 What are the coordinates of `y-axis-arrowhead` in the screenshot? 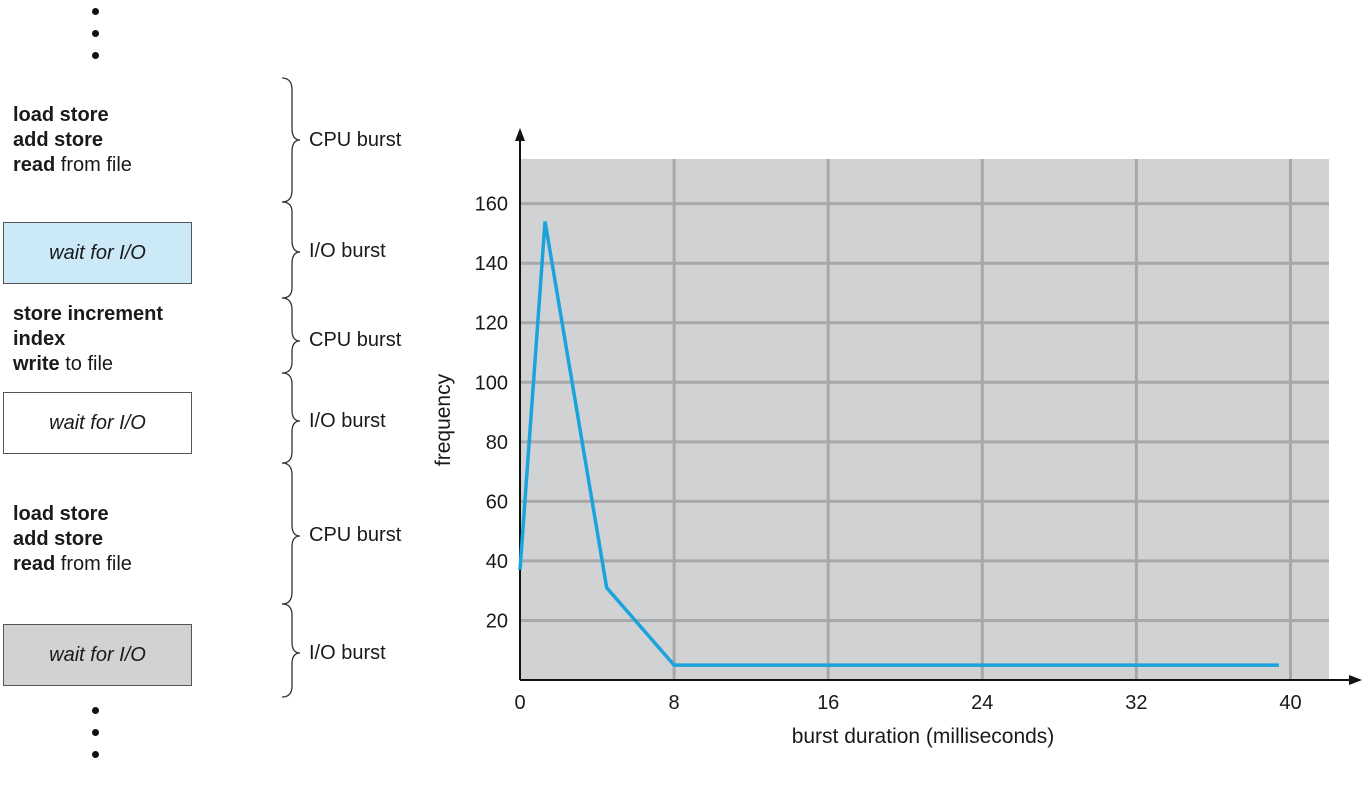 It's located at (520, 134).